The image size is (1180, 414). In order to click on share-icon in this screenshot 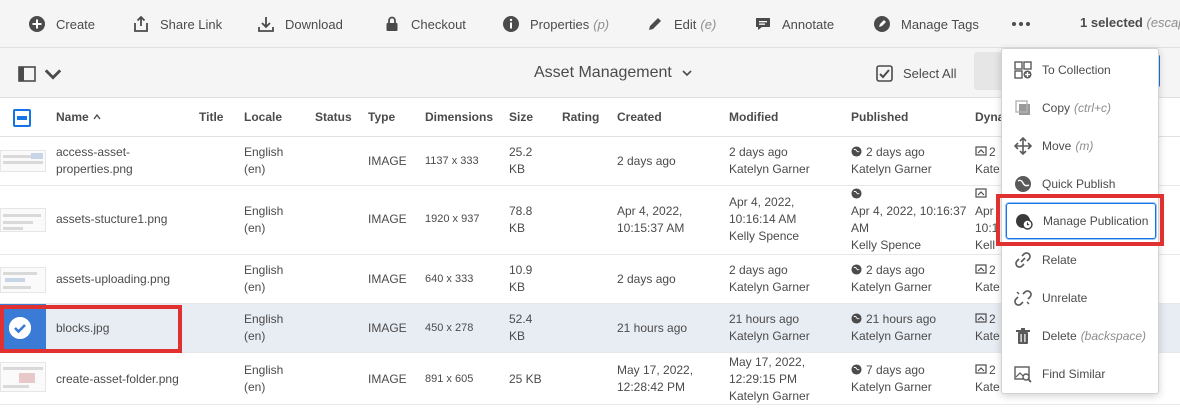, I will do `click(141, 23)`.